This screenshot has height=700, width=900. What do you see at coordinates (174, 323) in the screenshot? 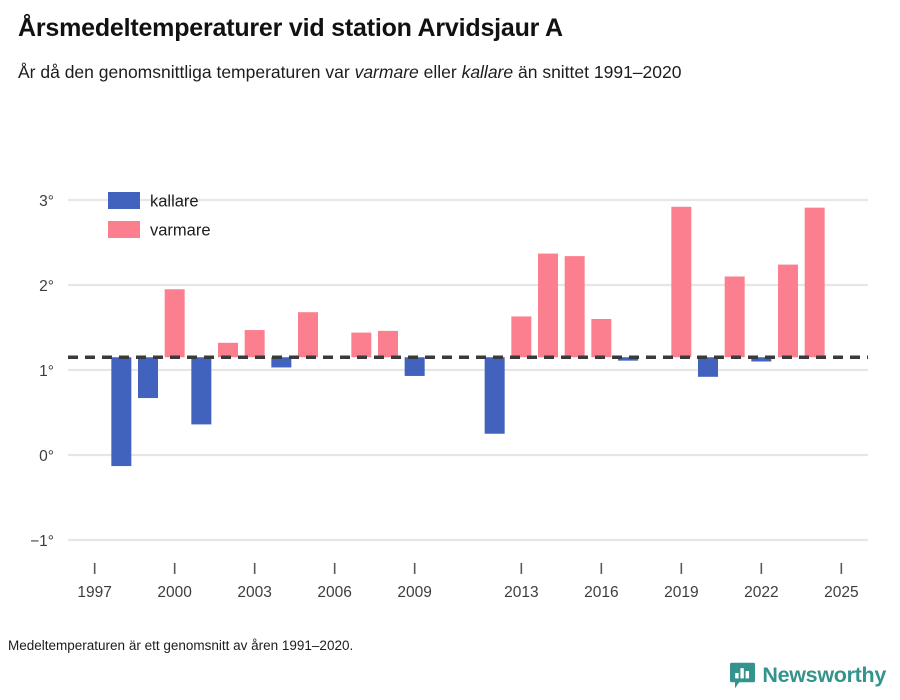
I see `bar-2000` at bounding box center [174, 323].